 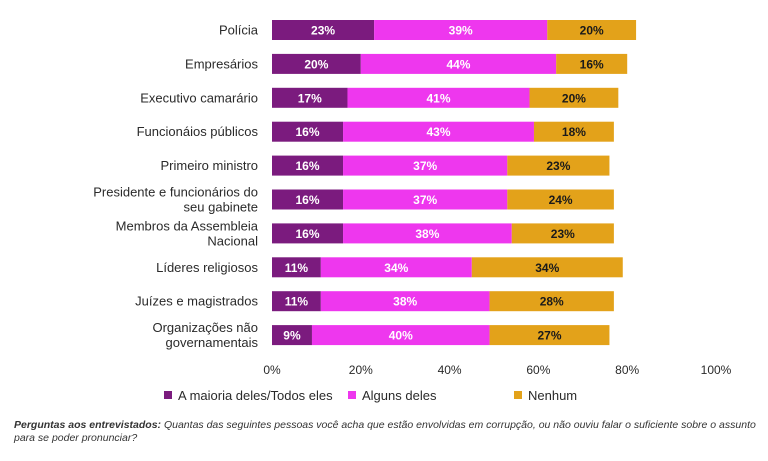 What do you see at coordinates (212, 342) in the screenshot?
I see `category-label: governamentais` at bounding box center [212, 342].